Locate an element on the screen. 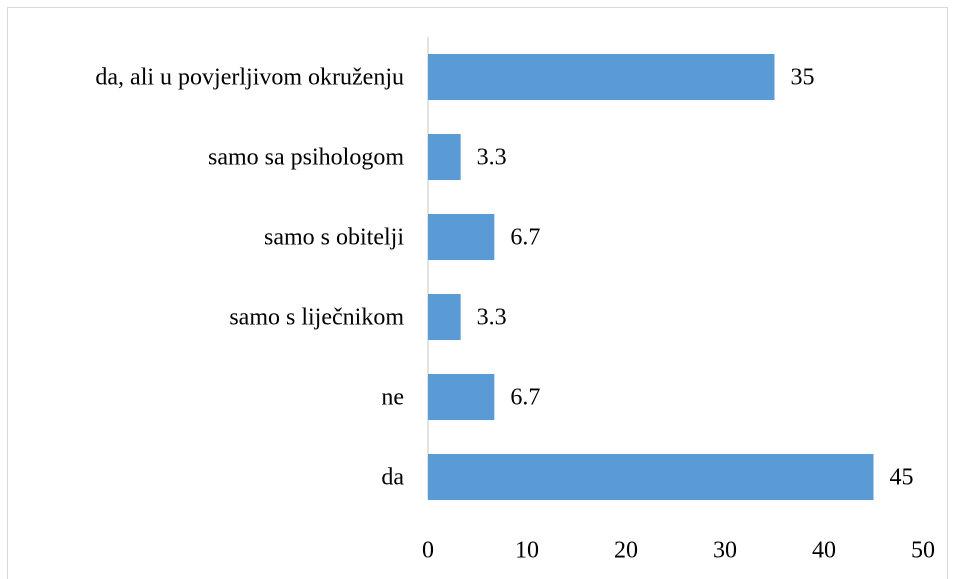 This screenshot has height=579, width=956. y-tick-label: samo s liječnikom is located at coordinates (316, 318).